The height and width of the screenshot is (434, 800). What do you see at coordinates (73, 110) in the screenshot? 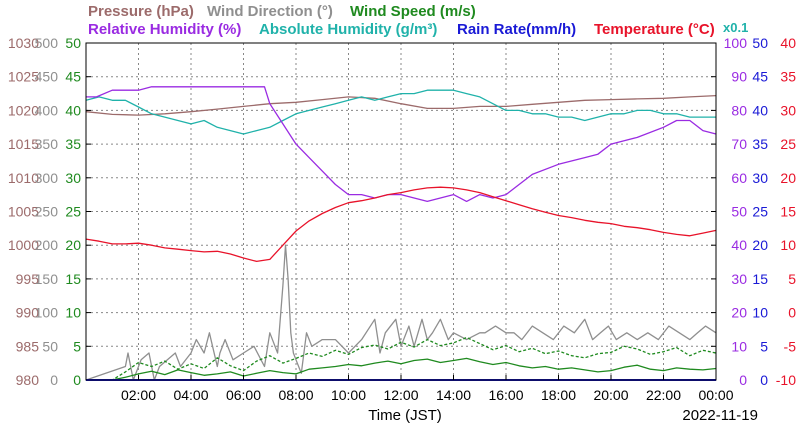
I see `y-tick-label-wind_speed: 40` at bounding box center [73, 110].